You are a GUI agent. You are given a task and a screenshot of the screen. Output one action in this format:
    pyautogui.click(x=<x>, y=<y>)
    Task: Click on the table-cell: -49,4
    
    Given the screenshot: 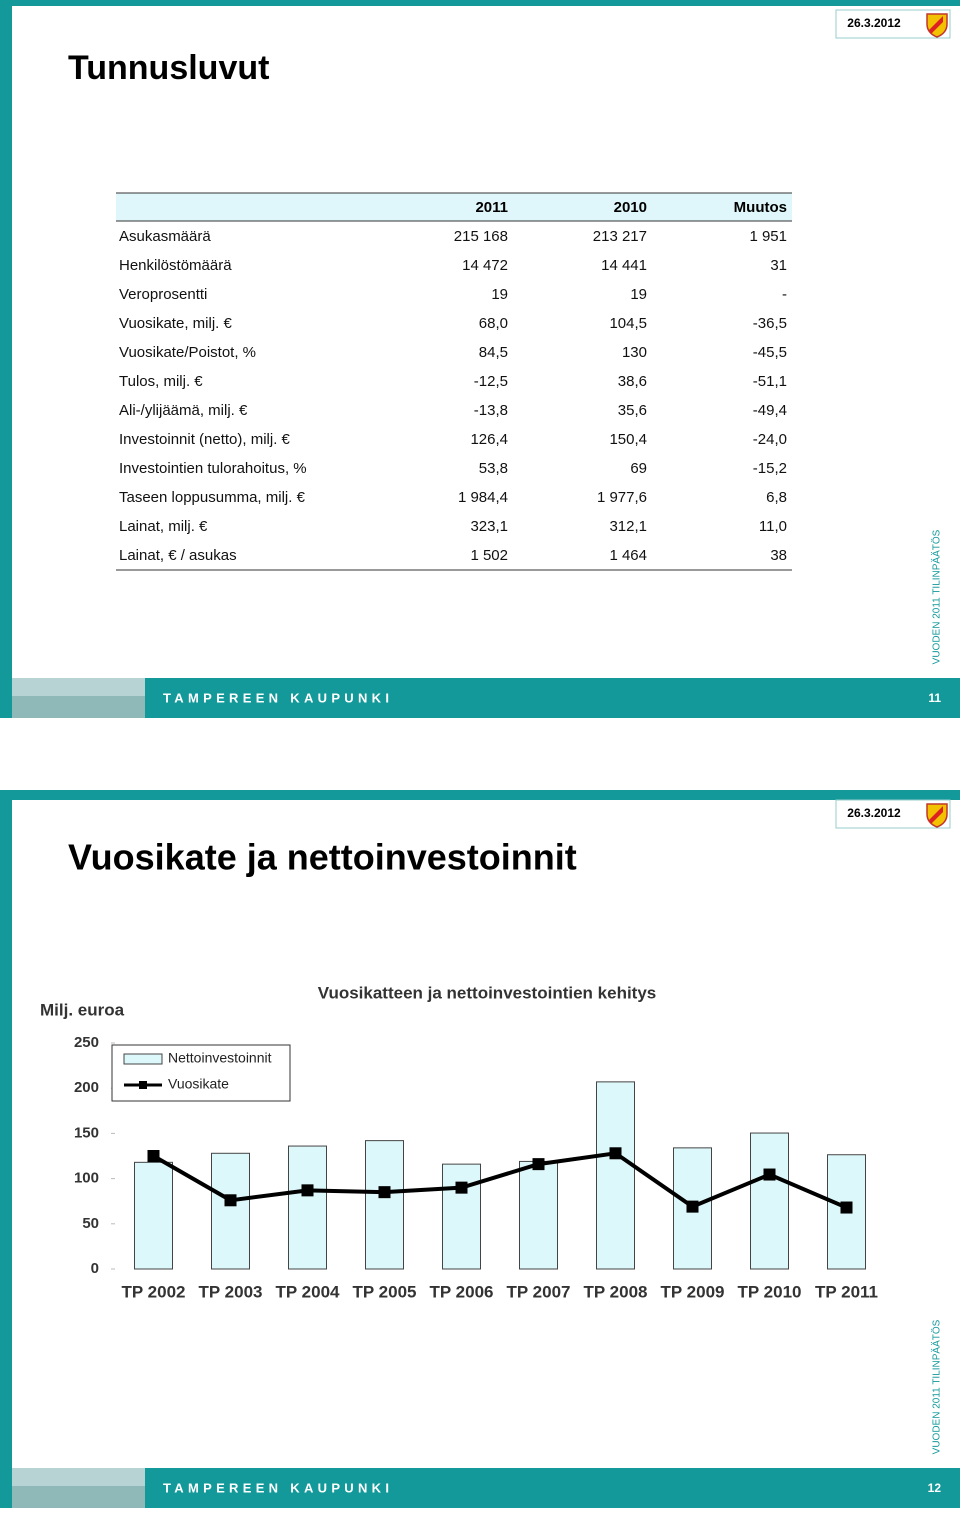 What is the action you would take?
    pyautogui.click(x=770, y=410)
    